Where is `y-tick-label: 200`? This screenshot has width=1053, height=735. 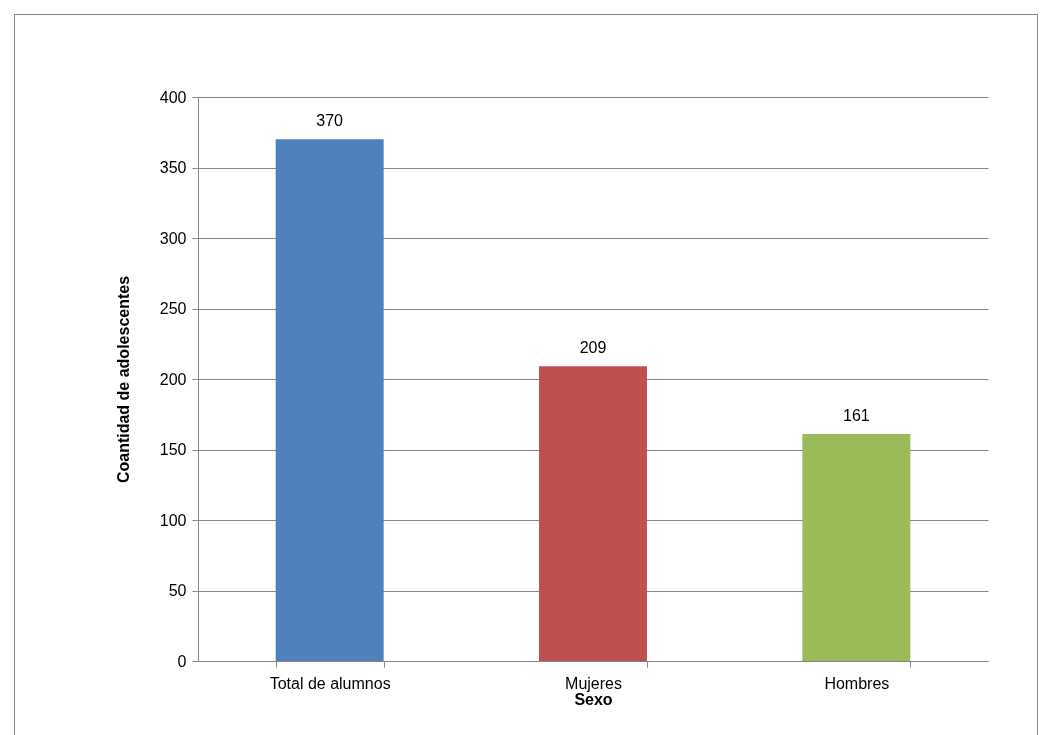 y-tick-label: 200 is located at coordinates (173, 379).